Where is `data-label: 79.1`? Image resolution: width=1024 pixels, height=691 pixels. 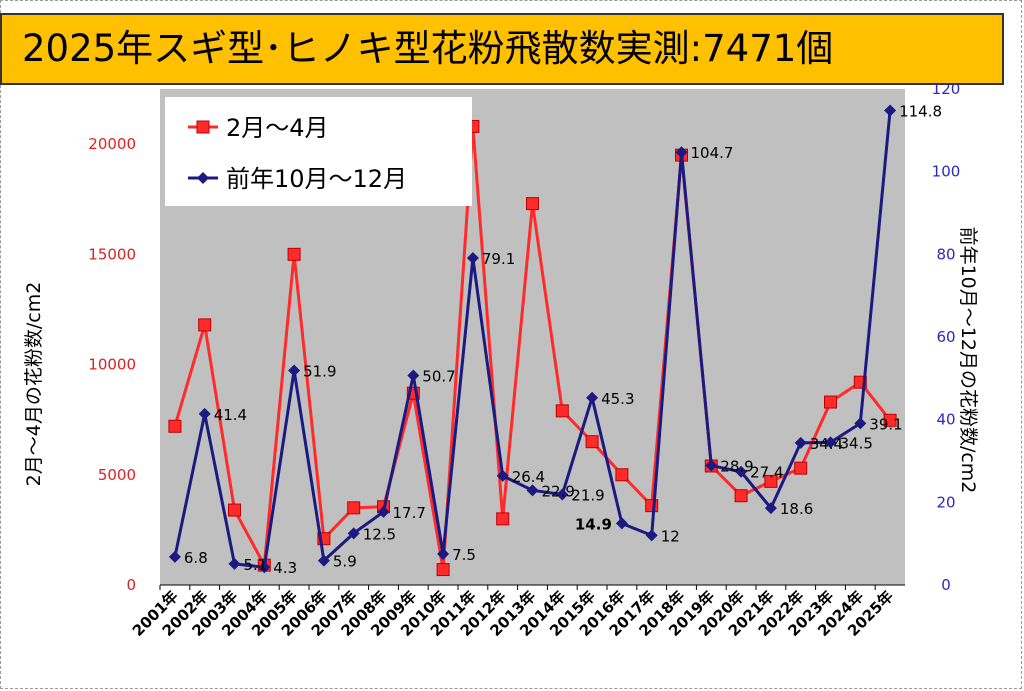
data-label: 79.1 is located at coordinates (498, 259).